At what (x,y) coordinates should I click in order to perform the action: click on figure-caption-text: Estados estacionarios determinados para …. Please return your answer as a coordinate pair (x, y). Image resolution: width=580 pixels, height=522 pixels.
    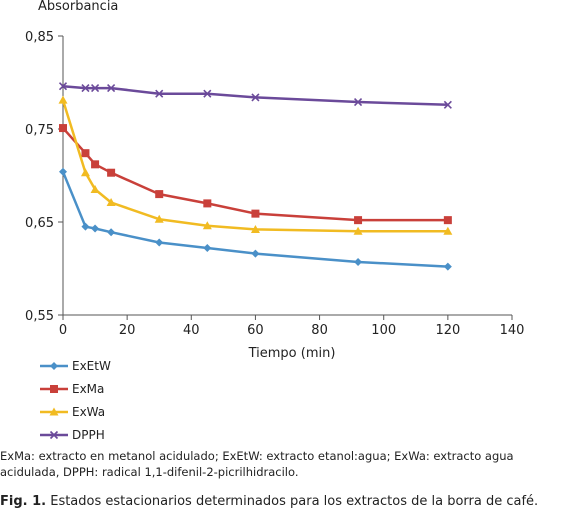
    Looking at the image, I should click on (292, 501).